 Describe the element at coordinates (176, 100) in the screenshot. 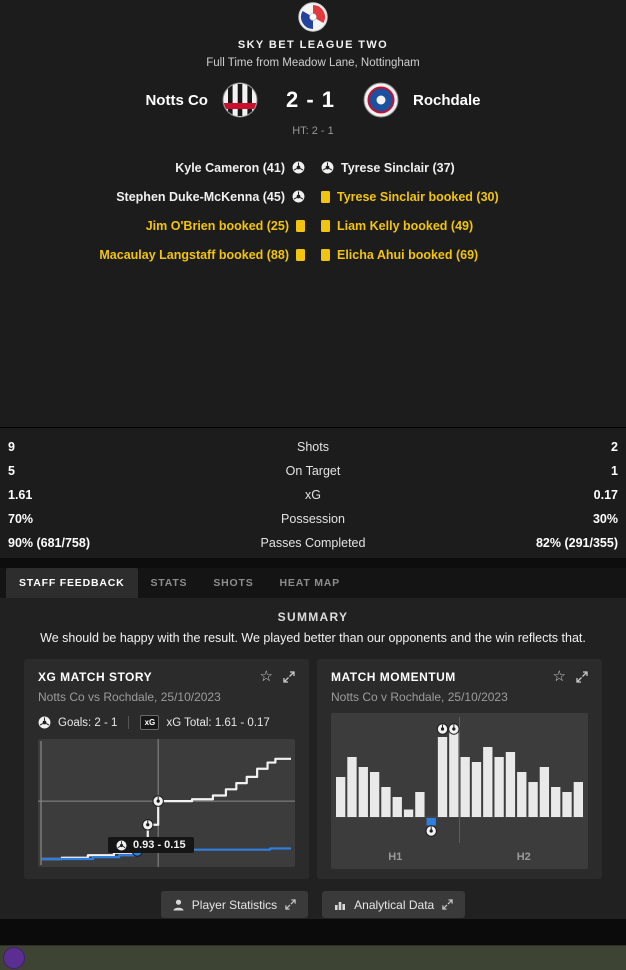

I see `home-team-name: Notts Co` at that location.